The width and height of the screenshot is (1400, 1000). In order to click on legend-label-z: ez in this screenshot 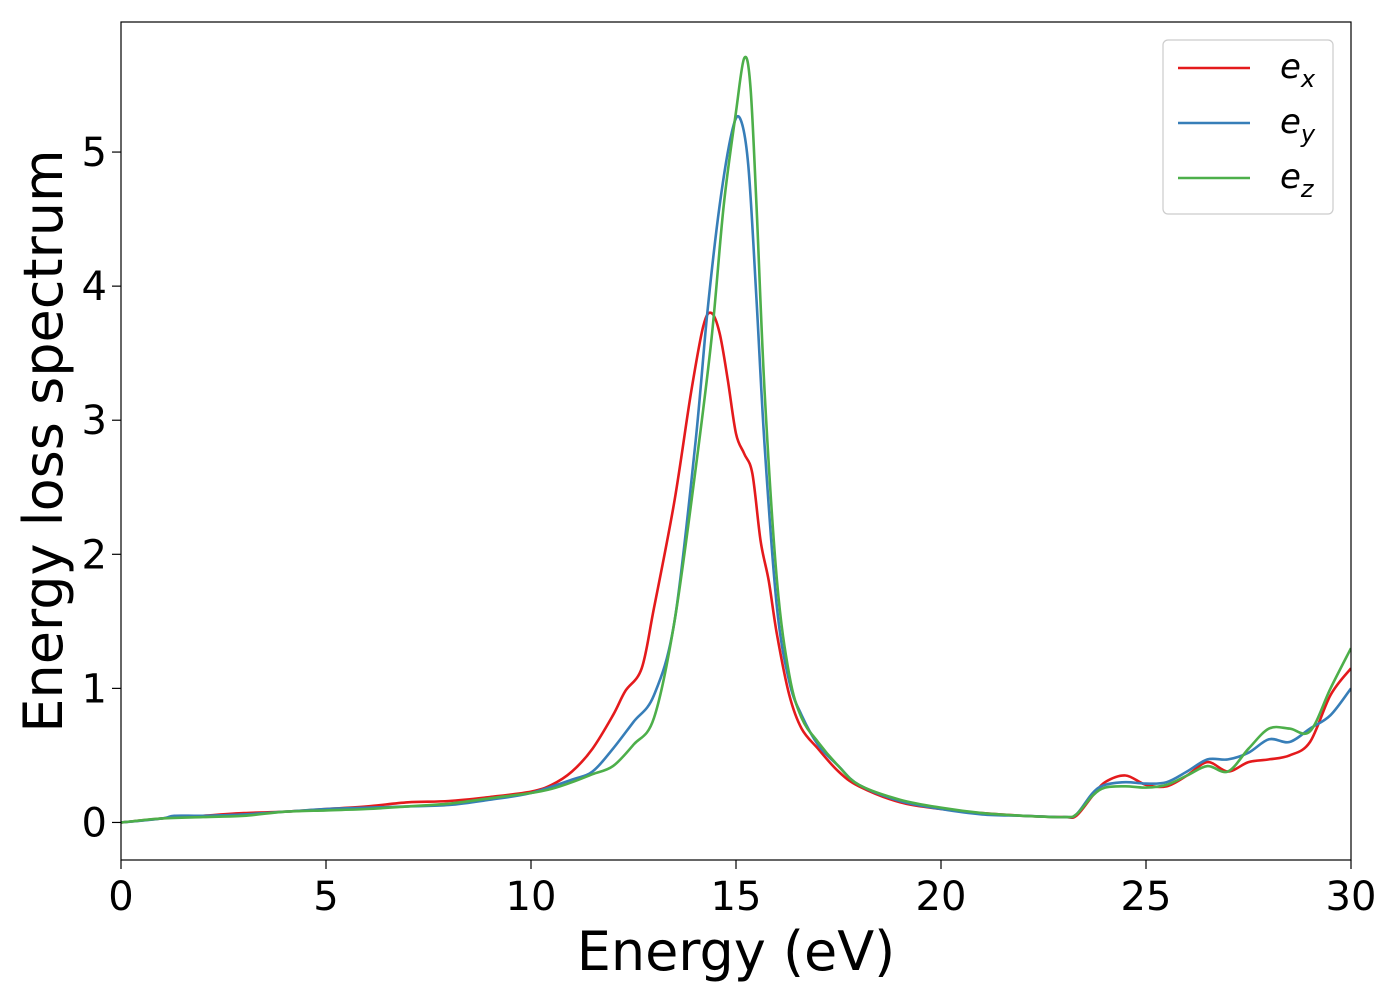, I will do `click(1297, 180)`.